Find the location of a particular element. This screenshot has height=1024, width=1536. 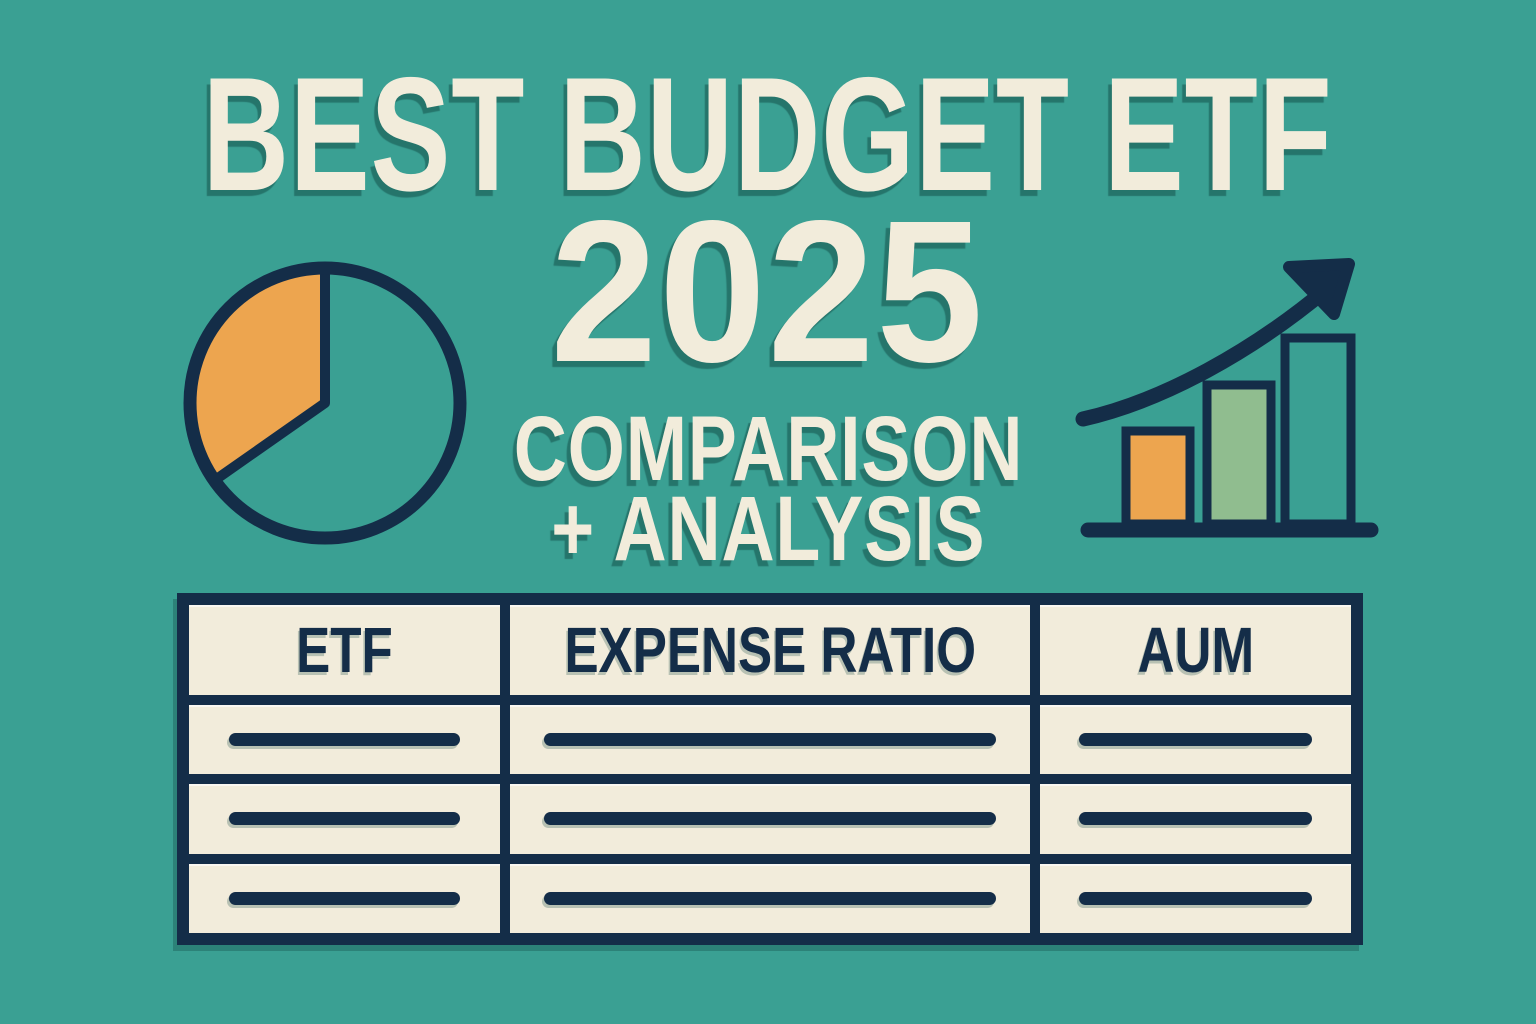

title-line-1-text: BEST BUDGET ETF is located at coordinates (768, 134).